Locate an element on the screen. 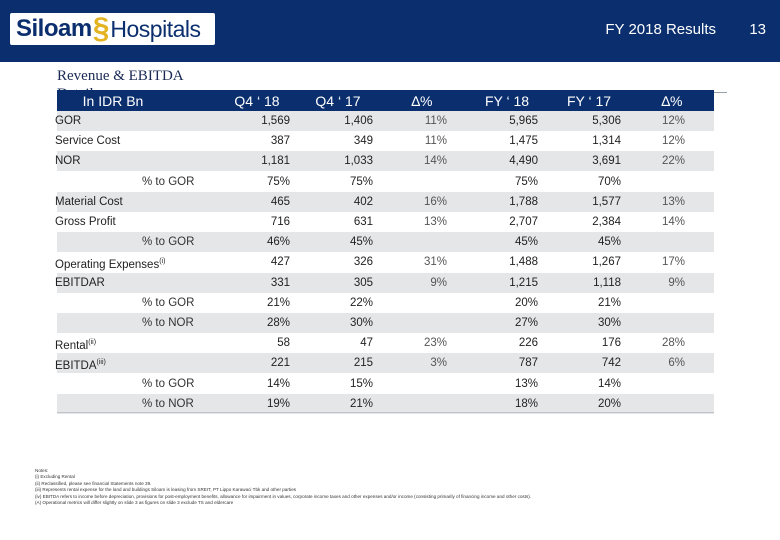 This screenshot has width=780, height=540. row-label: EBITDAR is located at coordinates (80, 282).